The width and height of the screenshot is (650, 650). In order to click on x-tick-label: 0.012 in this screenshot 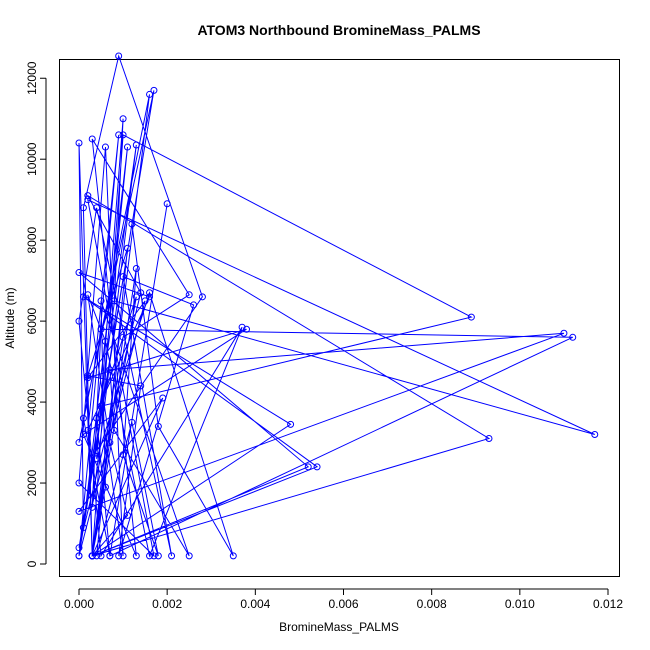, I will do `click(608, 604)`.